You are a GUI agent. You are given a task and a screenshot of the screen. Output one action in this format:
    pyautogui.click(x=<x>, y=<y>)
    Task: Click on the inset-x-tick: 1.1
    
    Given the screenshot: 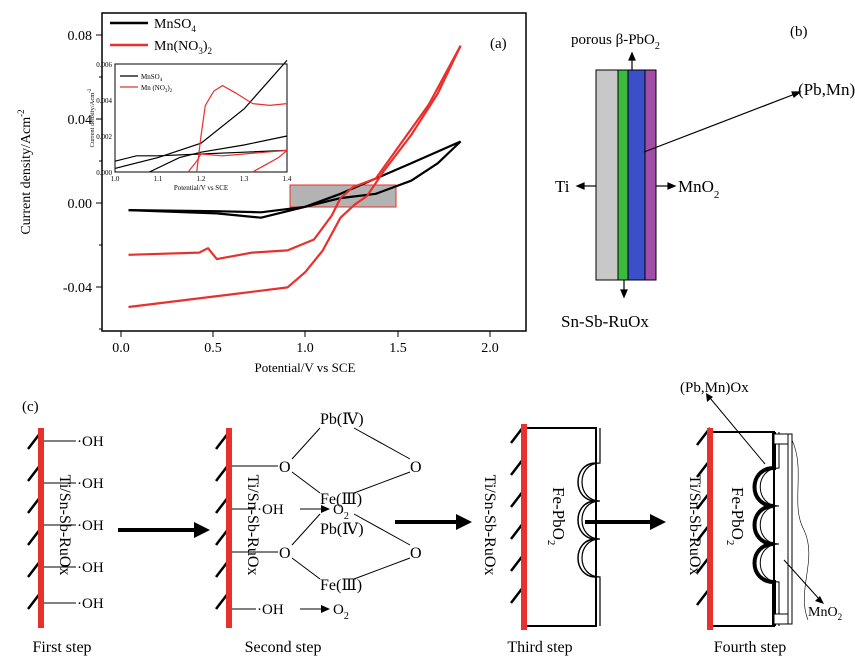 What is the action you would take?
    pyautogui.click(x=158, y=179)
    